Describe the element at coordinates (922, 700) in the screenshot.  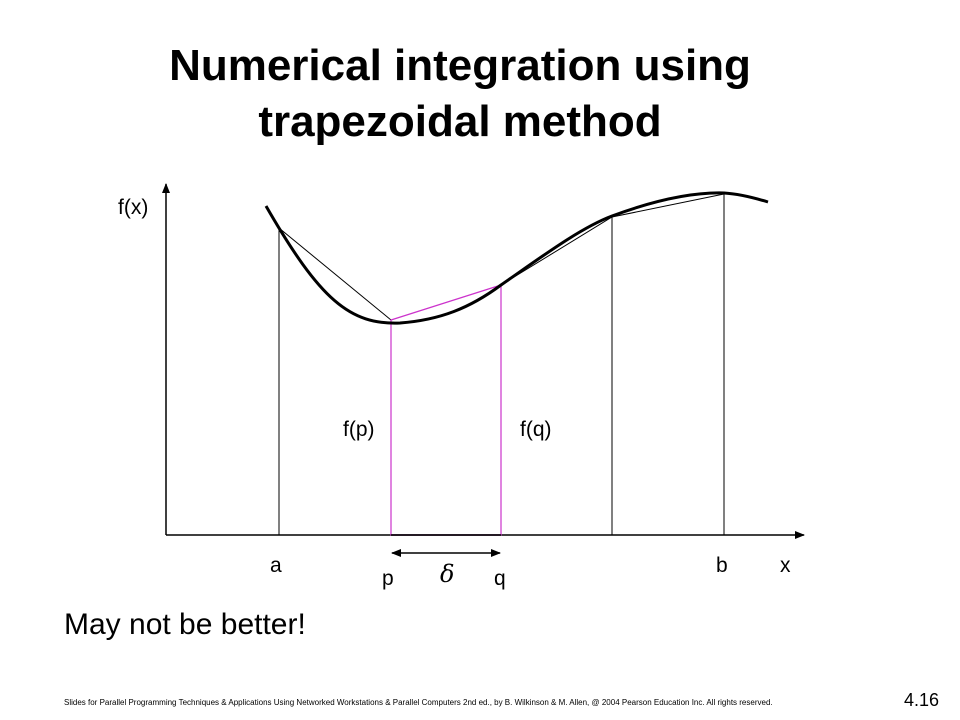
I see `slide-number: 4.16` at that location.